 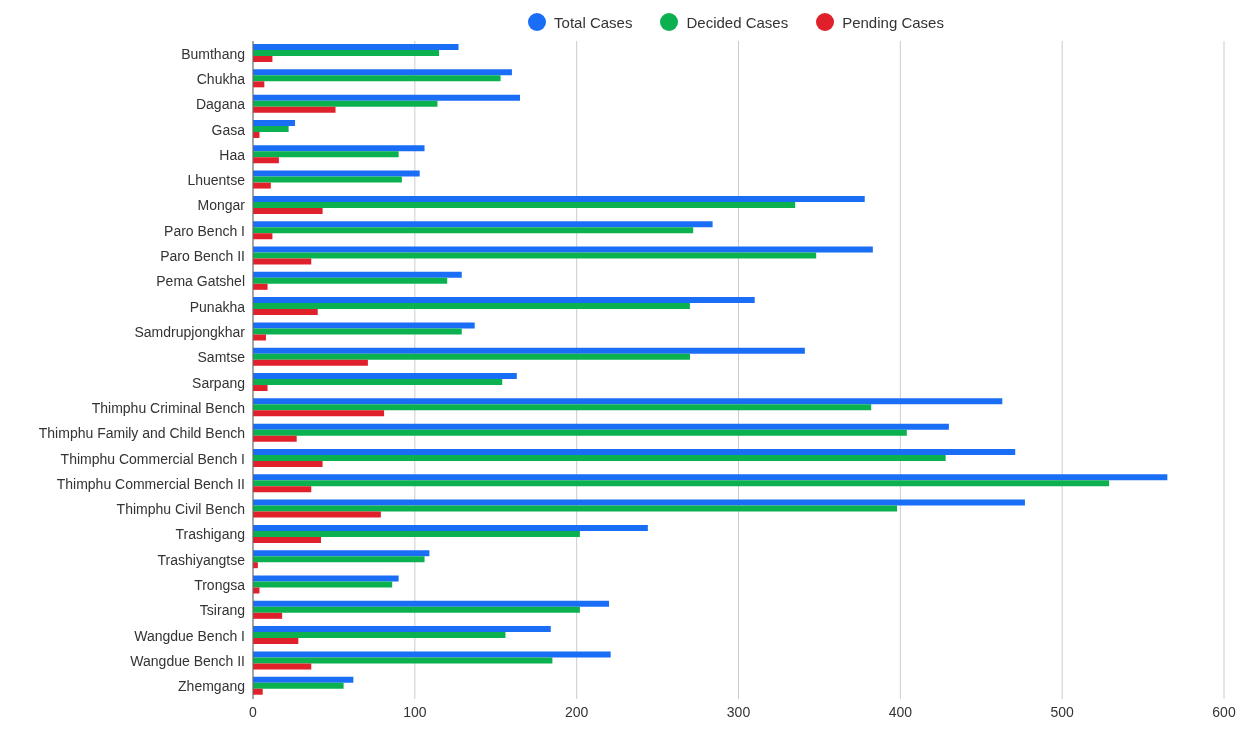 What do you see at coordinates (900, 711) in the screenshot?
I see `x-tick-label: 400` at bounding box center [900, 711].